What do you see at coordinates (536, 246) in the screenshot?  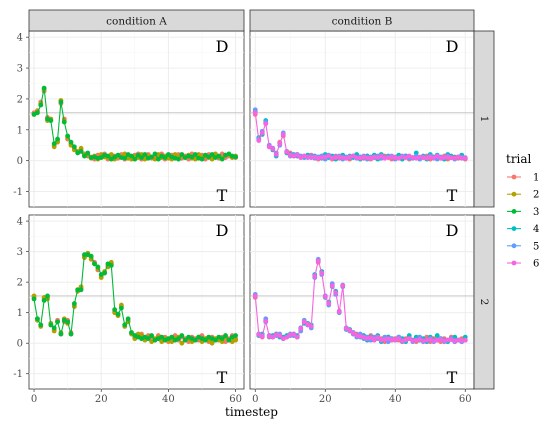 I see `legend-label: 5` at bounding box center [536, 246].